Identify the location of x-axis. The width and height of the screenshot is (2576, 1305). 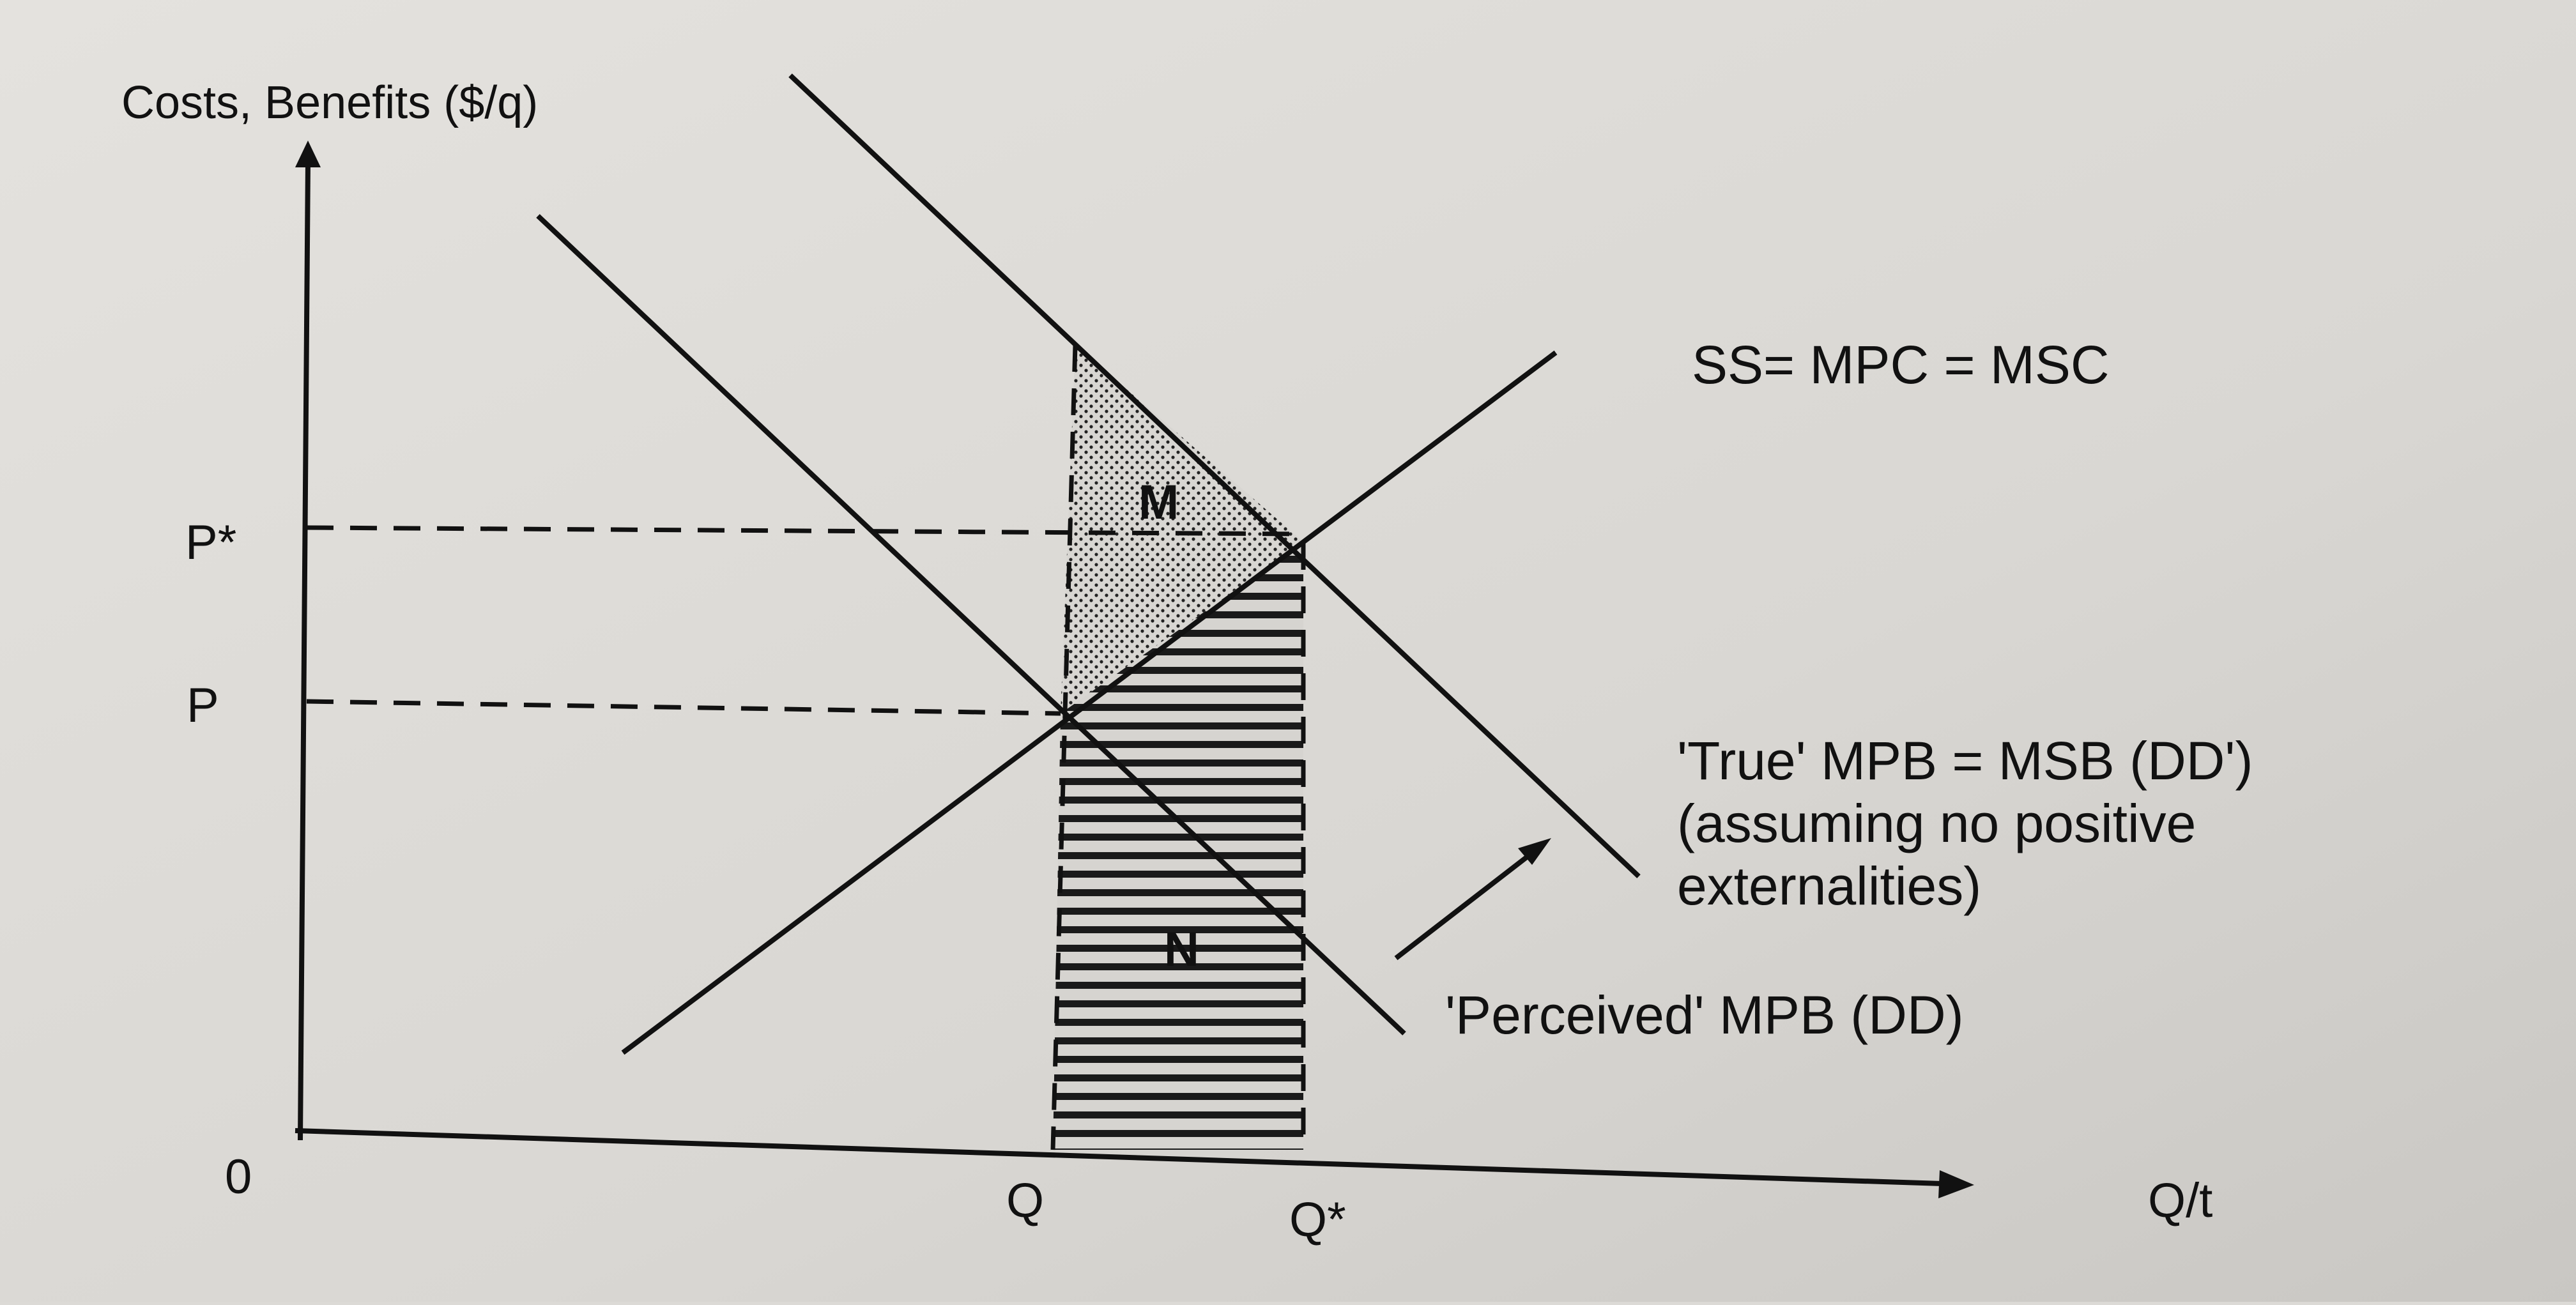
(1119, 1157).